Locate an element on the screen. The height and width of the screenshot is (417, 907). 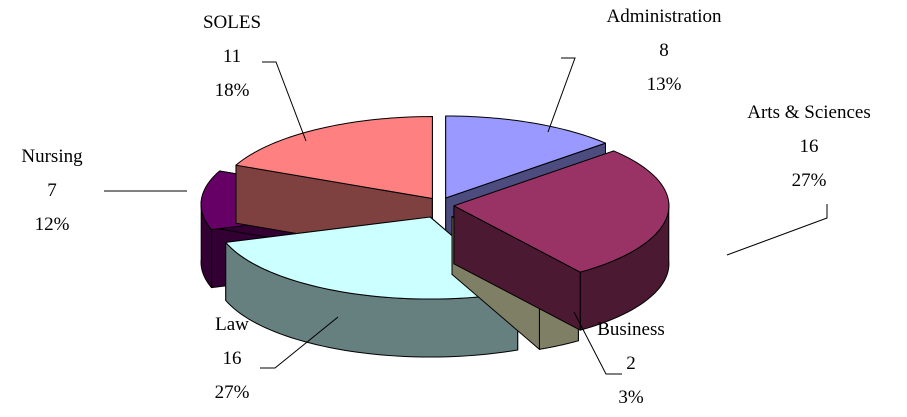
slice-label-value: 8 is located at coordinates (664, 50).